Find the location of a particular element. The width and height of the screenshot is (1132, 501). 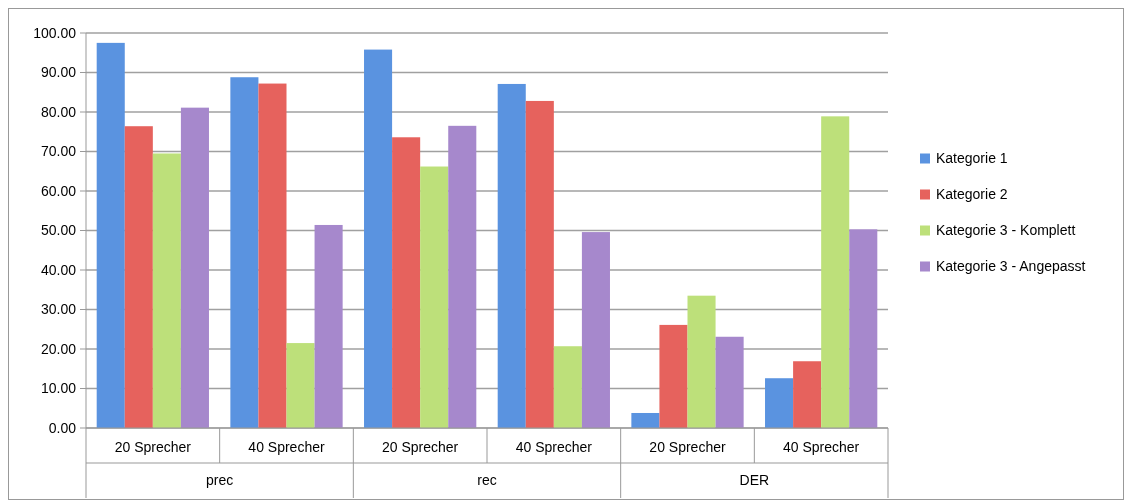

y-tick-label: 30.00 is located at coordinates (58, 309).